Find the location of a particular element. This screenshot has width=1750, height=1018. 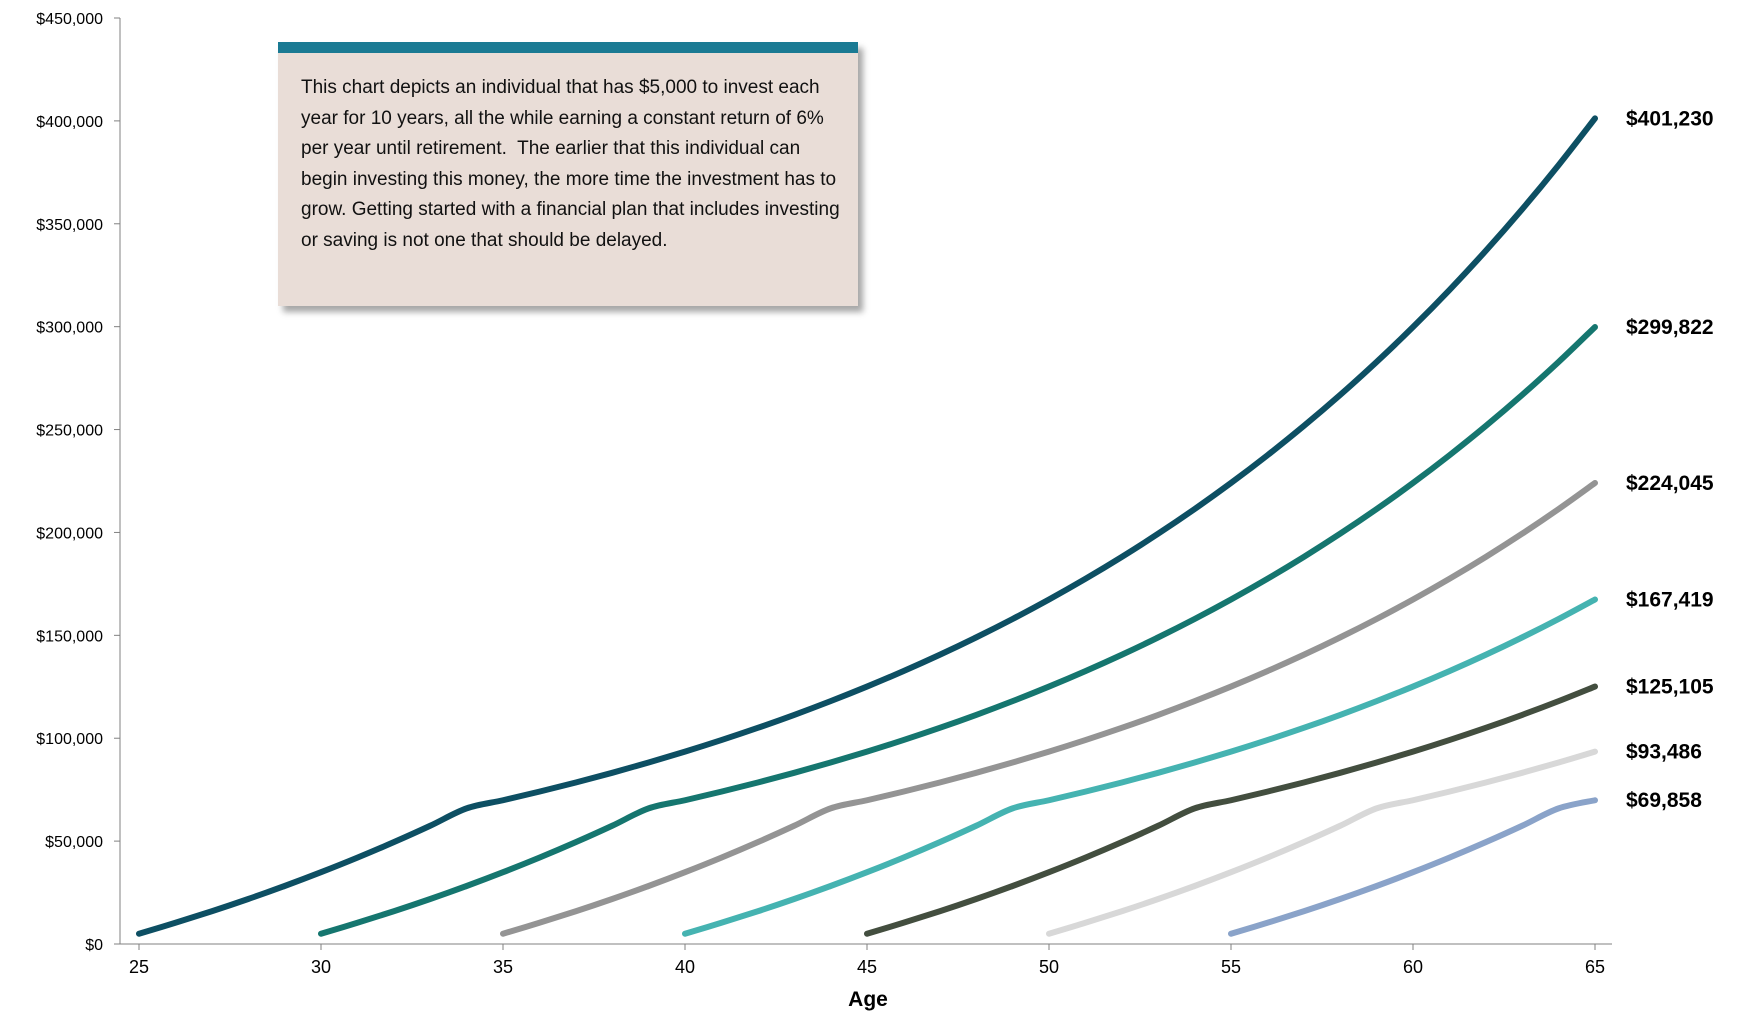

y-tick-label: $200,000 is located at coordinates (69, 533).